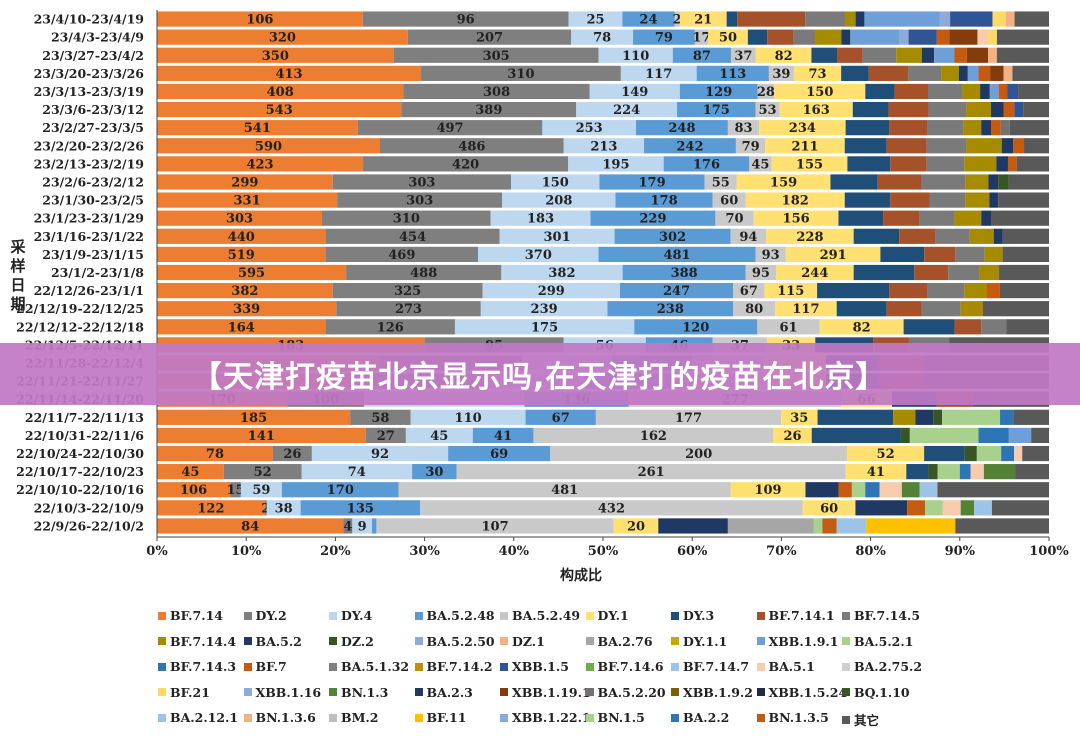  Describe the element at coordinates (876, 472) in the screenshot. I see `bar-data-label: 41` at that location.